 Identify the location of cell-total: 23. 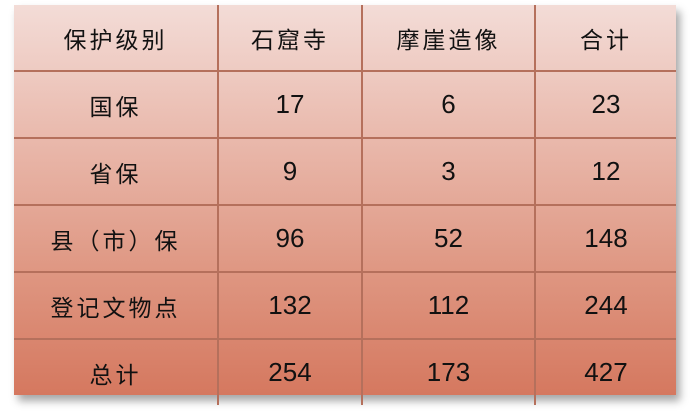
(605, 104).